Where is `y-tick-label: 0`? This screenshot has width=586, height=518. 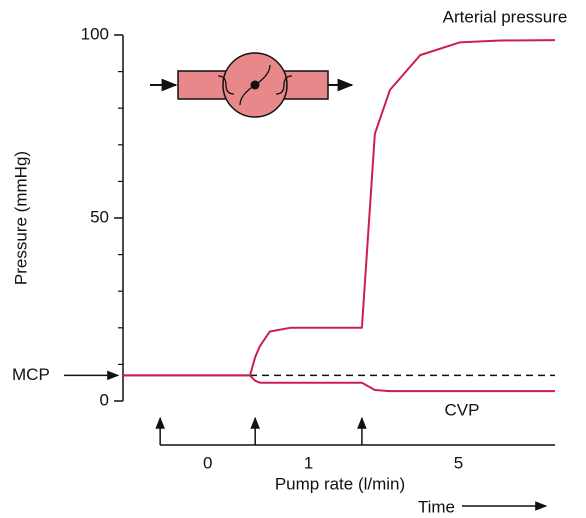
y-tick-label: 0 is located at coordinates (104, 399).